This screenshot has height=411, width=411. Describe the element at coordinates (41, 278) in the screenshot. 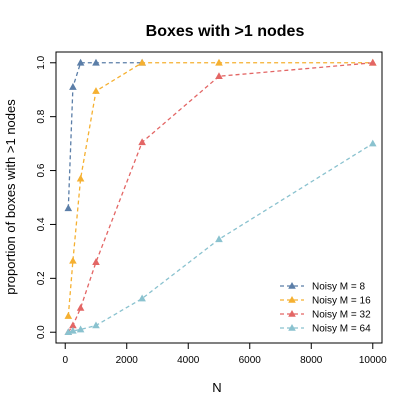

I see `y-tick-label: 0.2` at that location.